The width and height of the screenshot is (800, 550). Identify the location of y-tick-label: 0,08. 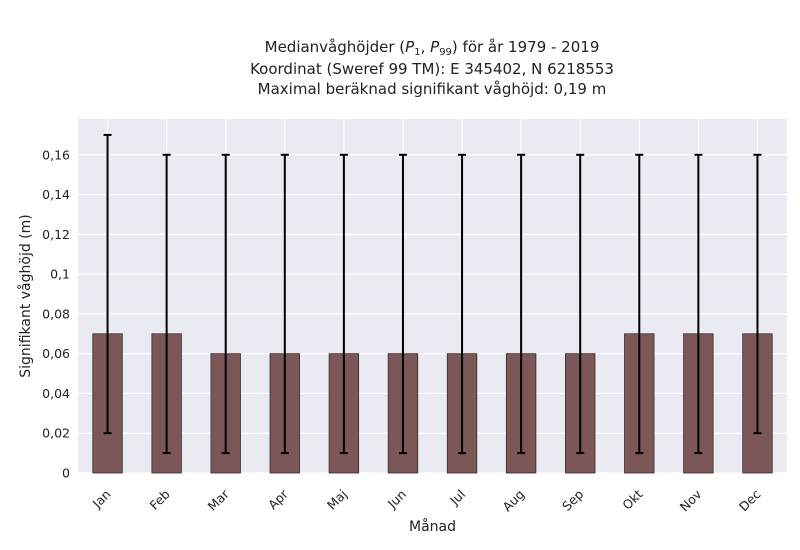
(56, 313).